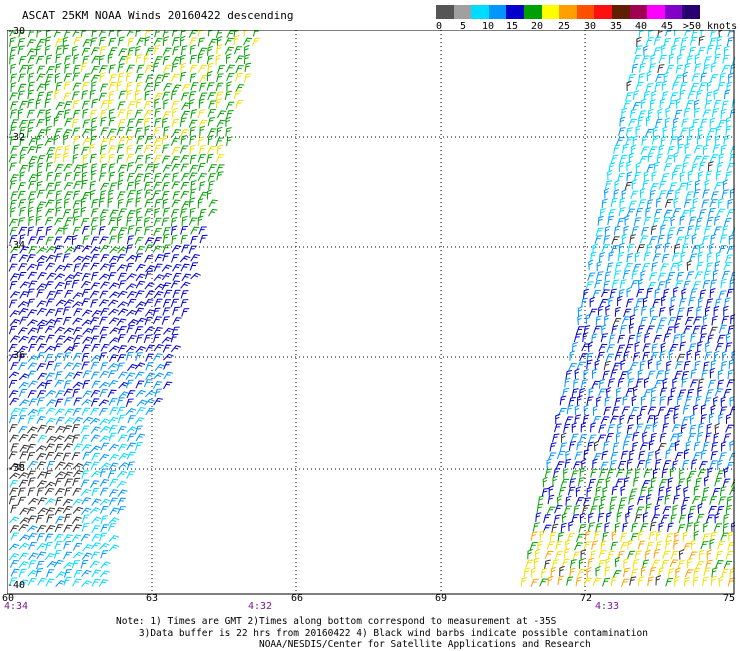 This screenshot has width=740, height=651. What do you see at coordinates (710, 26) in the screenshot?
I see `legend-tick-50: >50 knots` at bounding box center [710, 26].